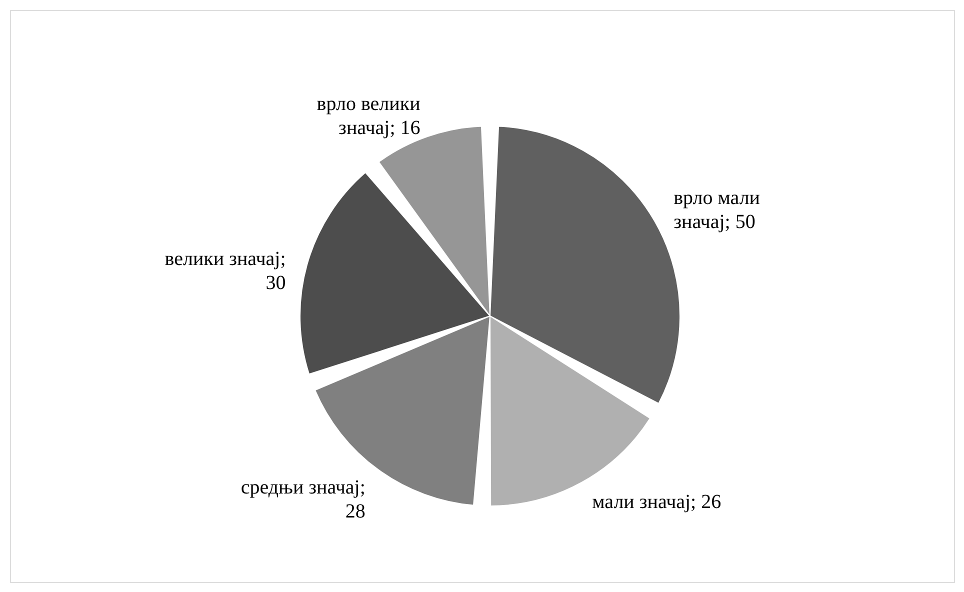 The width and height of the screenshot is (964, 592). Describe the element at coordinates (717, 210) in the screenshot. I see `slice-label: врло мали значај; 50` at that location.